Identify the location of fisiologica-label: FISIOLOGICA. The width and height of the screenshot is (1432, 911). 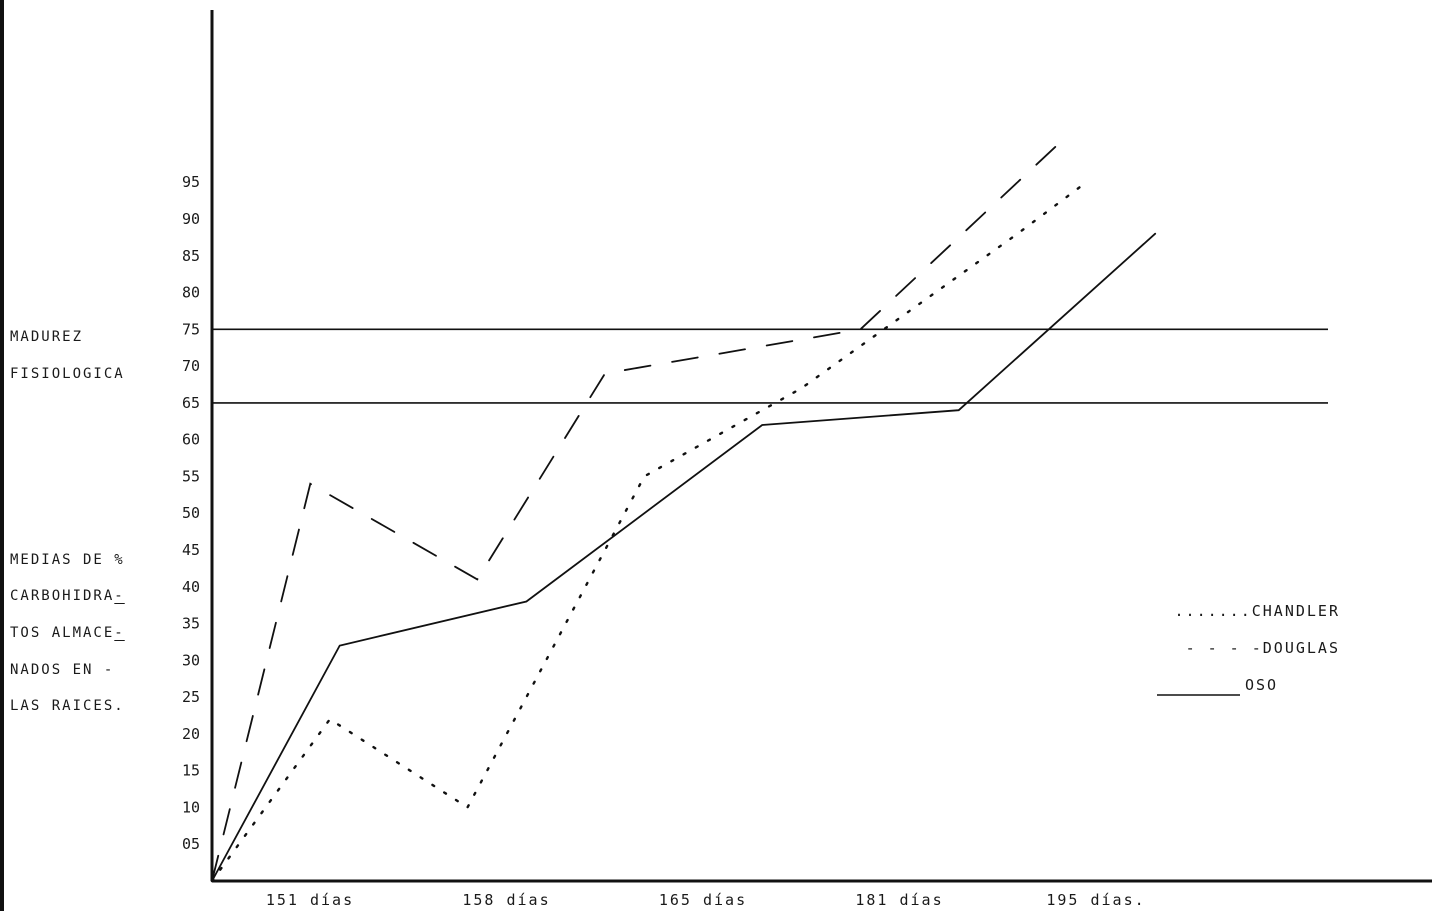
(67, 374).